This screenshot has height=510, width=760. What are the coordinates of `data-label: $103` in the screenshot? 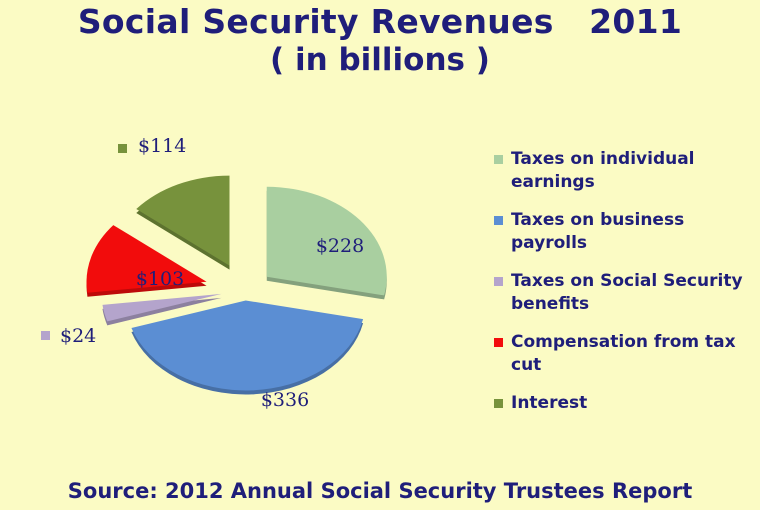 It's located at (160, 279).